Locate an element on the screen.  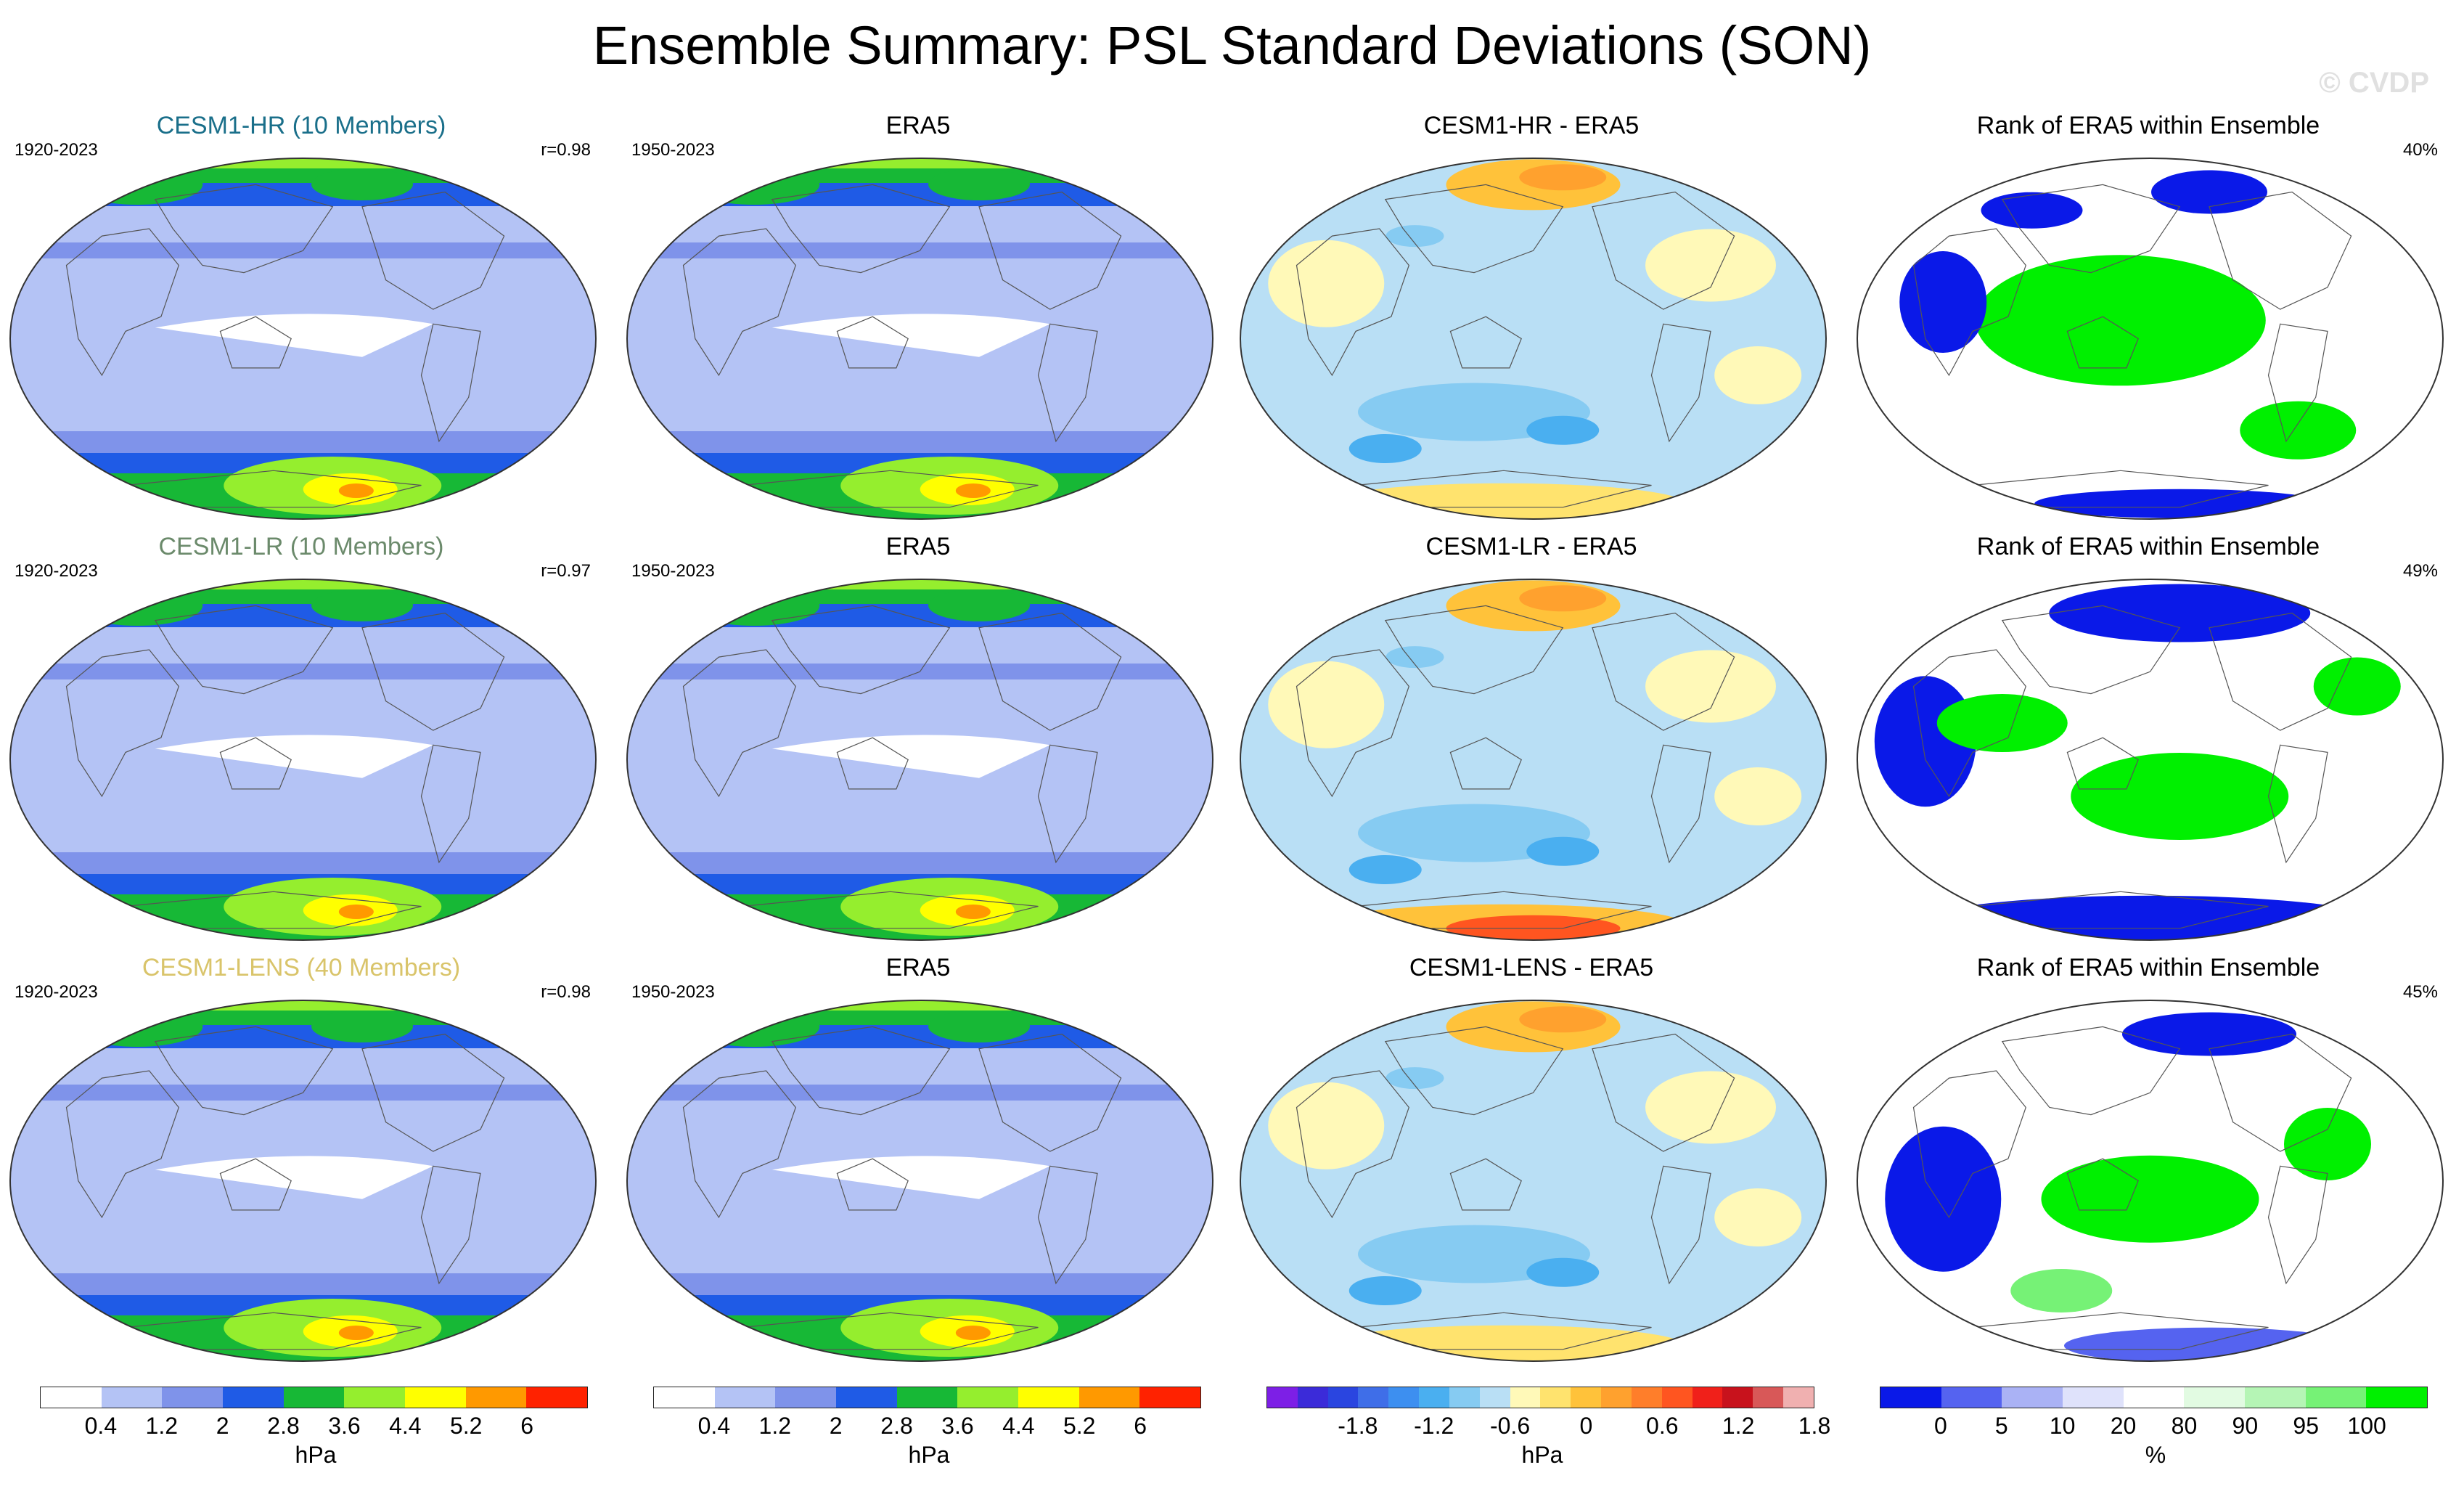
rank-colorbar: 0 5 10 20 80 90 95 100% is located at coordinates (2155, 1434).